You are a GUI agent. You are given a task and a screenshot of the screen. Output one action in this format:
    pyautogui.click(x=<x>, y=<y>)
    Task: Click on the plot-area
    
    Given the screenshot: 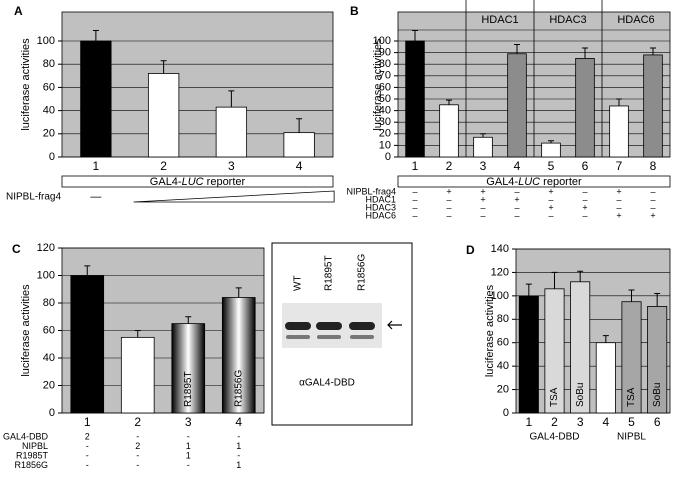 What is the action you would take?
    pyautogui.click(x=593, y=331)
    